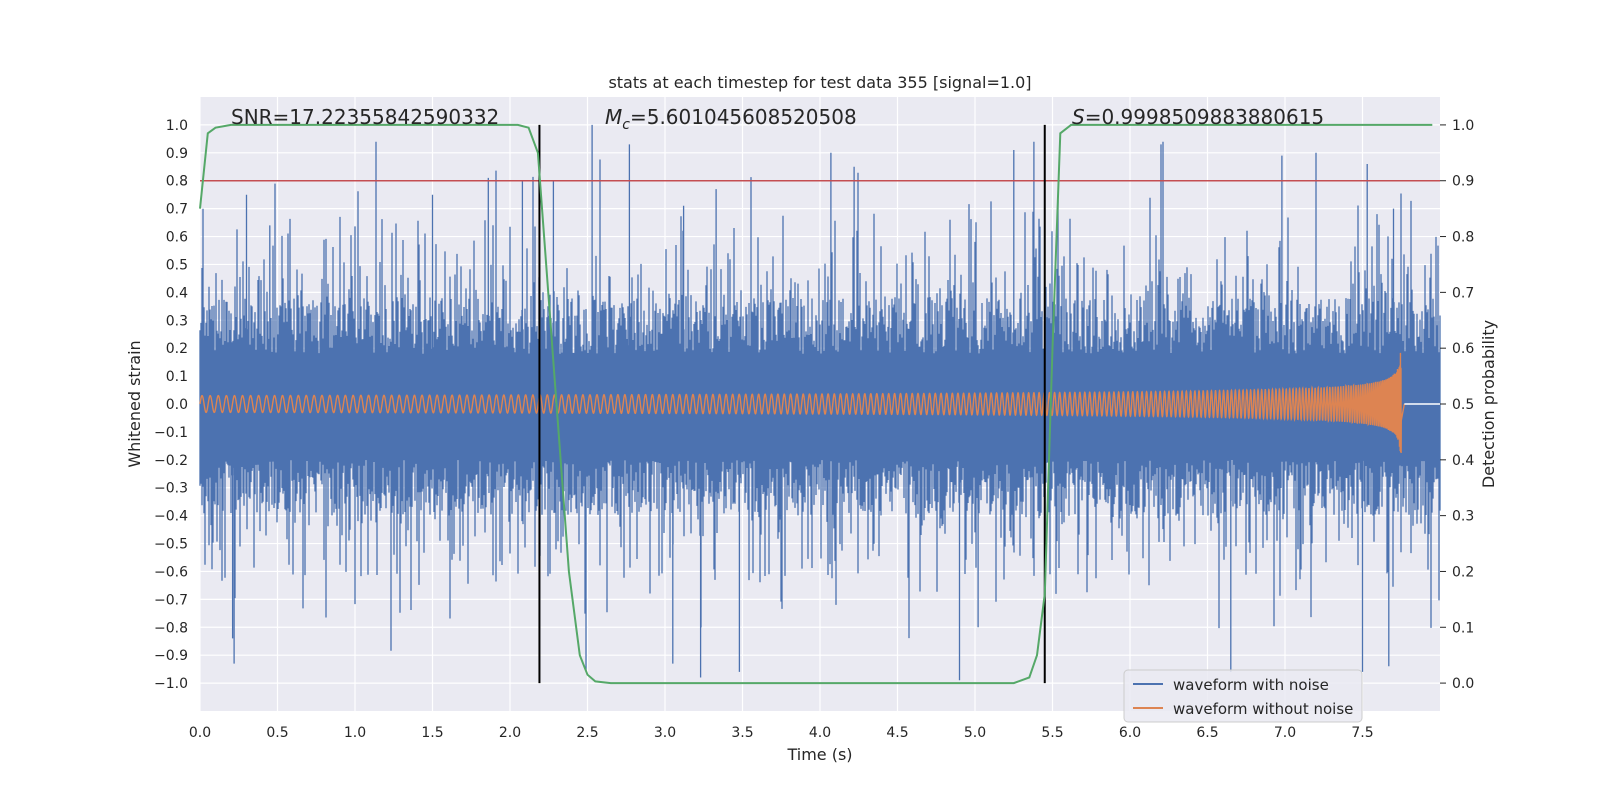 The image size is (1600, 800). I want to click on y-tick-label: −0.6, so click(171, 572).